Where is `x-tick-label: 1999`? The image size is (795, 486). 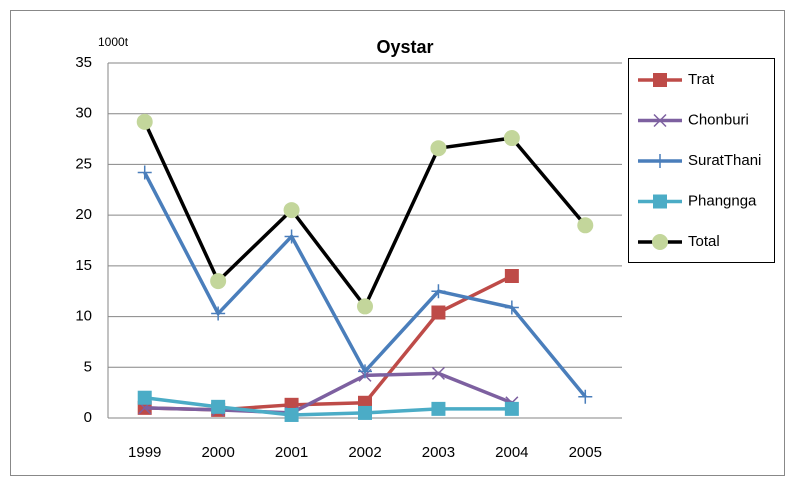
x-tick-label: 1999 is located at coordinates (144, 452).